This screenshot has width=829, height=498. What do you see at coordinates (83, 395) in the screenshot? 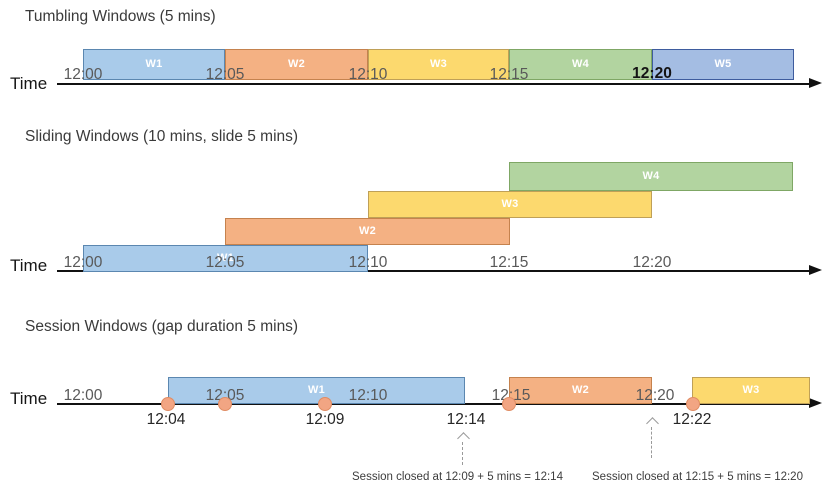
I see `session-tick-1200: 12:00` at bounding box center [83, 395].